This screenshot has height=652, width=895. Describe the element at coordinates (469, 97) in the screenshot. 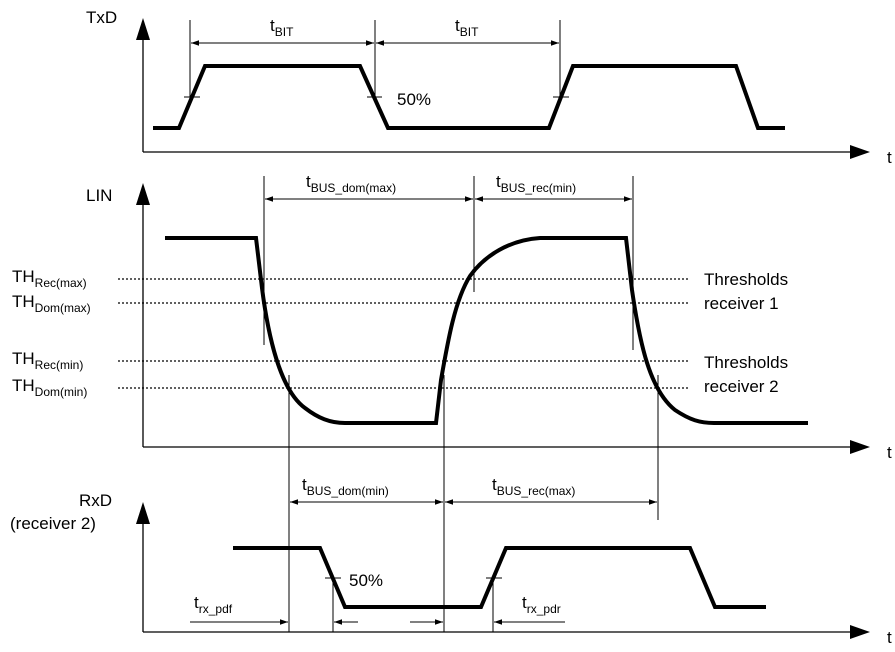

I see `txd-waveform` at that location.